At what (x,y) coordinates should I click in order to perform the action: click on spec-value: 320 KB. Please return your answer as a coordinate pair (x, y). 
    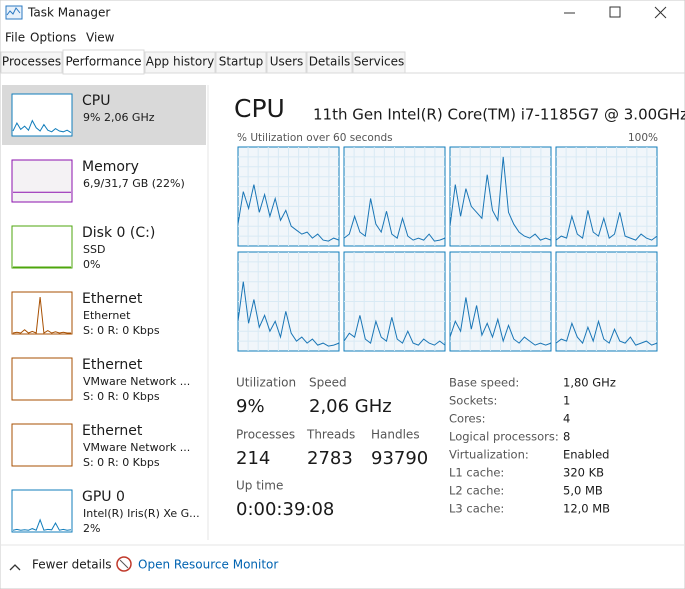
    Looking at the image, I should click on (583, 473).